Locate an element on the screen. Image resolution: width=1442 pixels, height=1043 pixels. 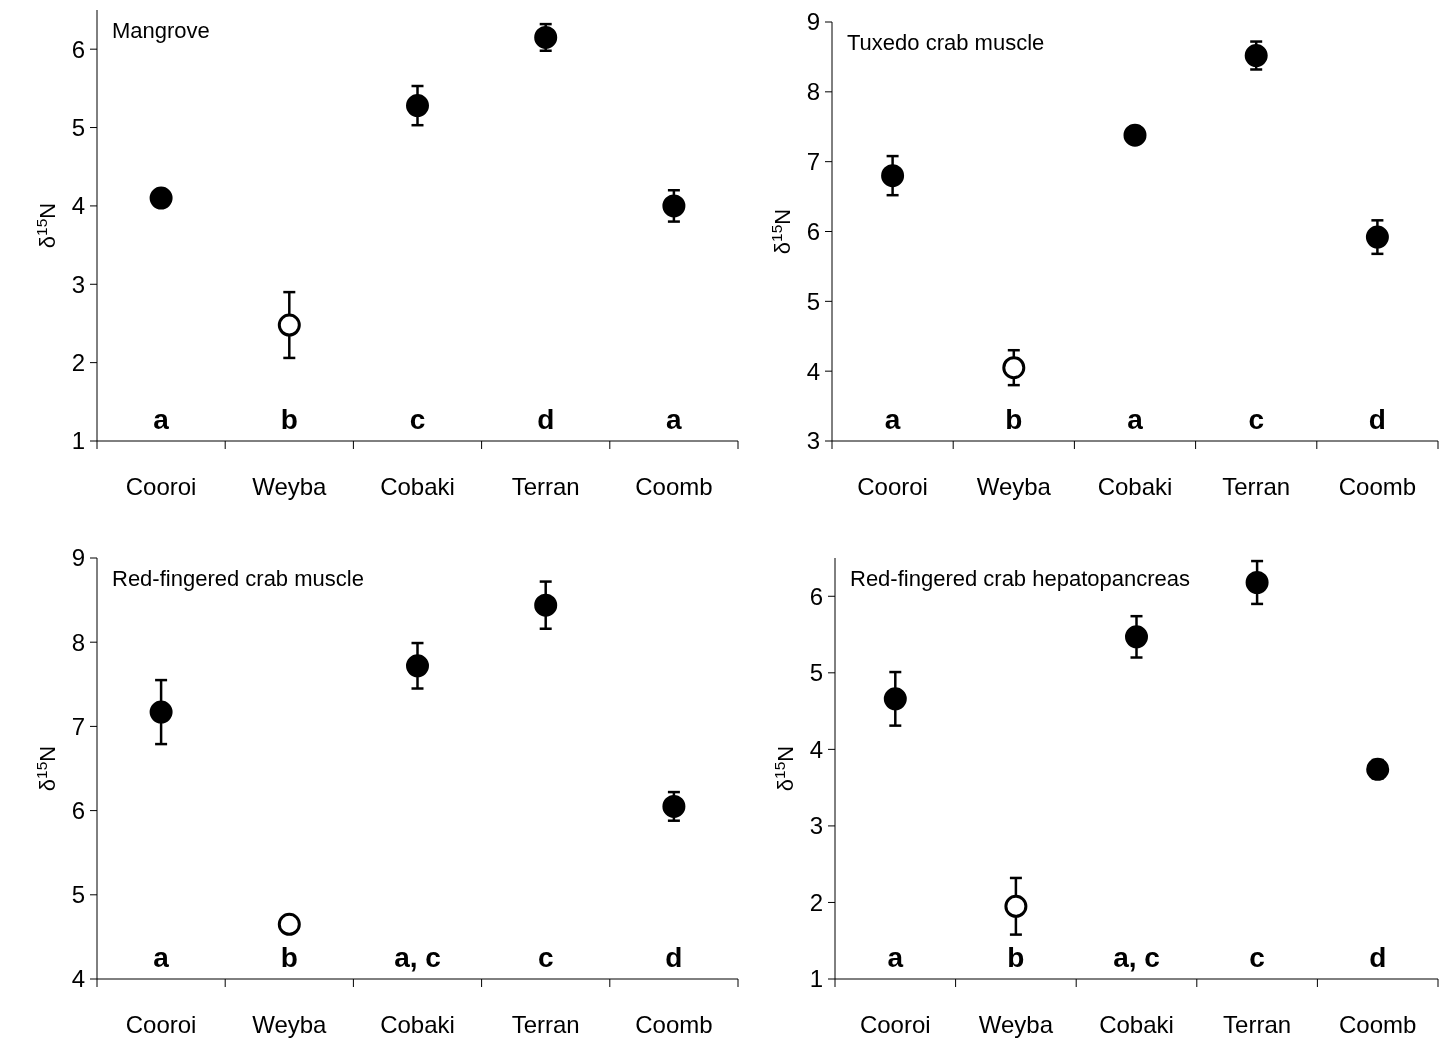
chart-title: Red-fingered crab hepatopancreas is located at coordinates (1020, 578).